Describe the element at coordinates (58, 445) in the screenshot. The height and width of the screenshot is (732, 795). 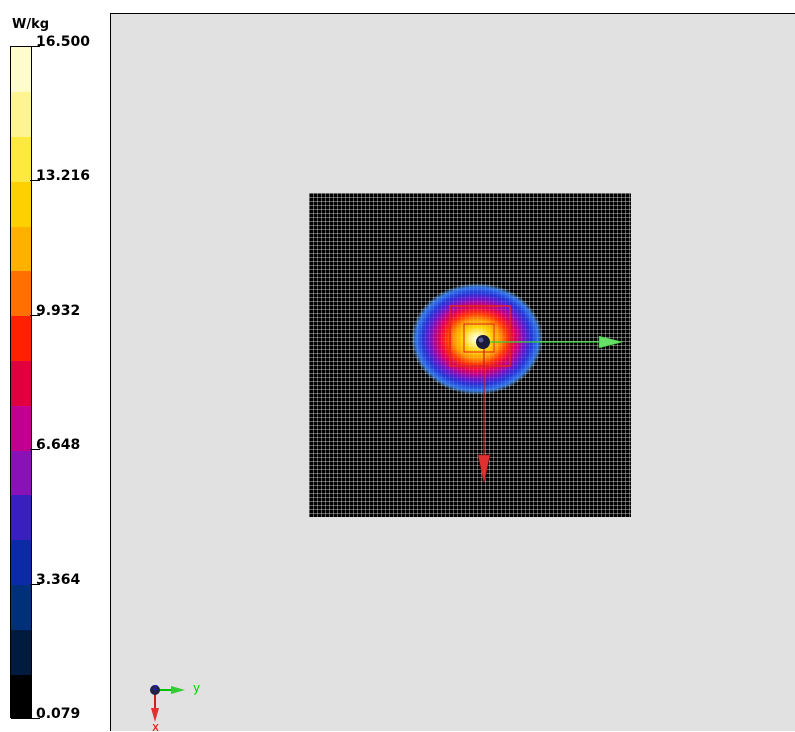
I see `legend-tick-label: 6.648` at that location.